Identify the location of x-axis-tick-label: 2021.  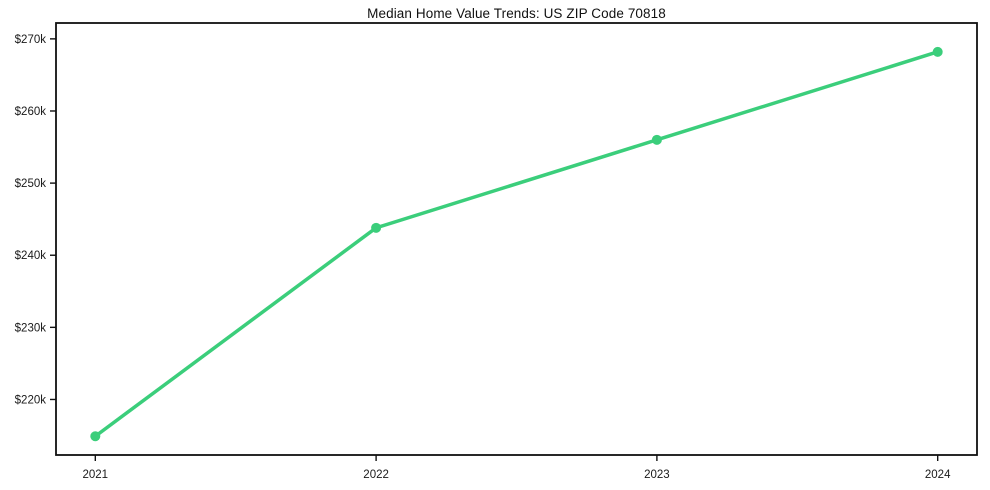
(96, 475).